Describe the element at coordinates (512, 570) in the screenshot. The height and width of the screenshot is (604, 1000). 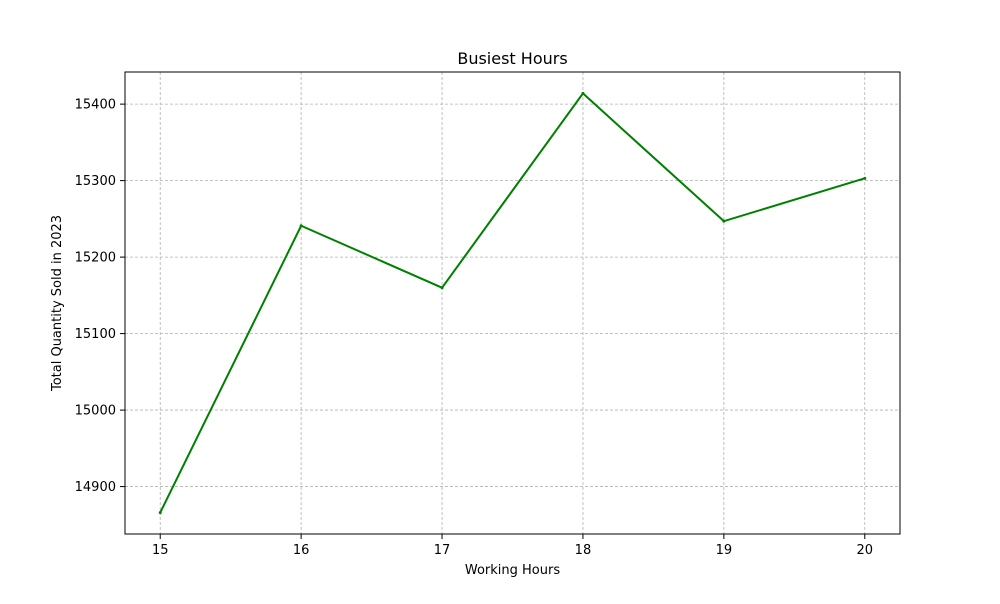
I see `x-axis-label: Working Hours` at that location.